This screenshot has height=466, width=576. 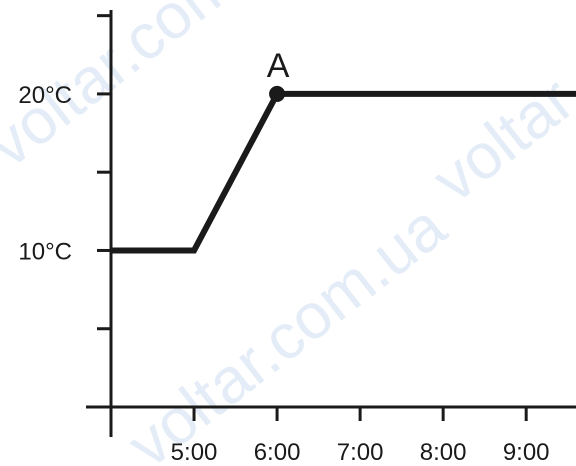 What do you see at coordinates (443, 452) in the screenshot?
I see `x-tick-label: 8:00` at bounding box center [443, 452].